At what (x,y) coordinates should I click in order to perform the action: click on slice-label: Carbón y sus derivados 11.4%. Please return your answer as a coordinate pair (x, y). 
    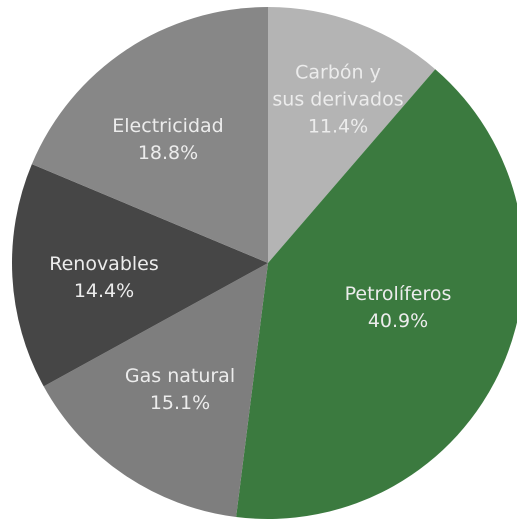
    Looking at the image, I should click on (337, 100).